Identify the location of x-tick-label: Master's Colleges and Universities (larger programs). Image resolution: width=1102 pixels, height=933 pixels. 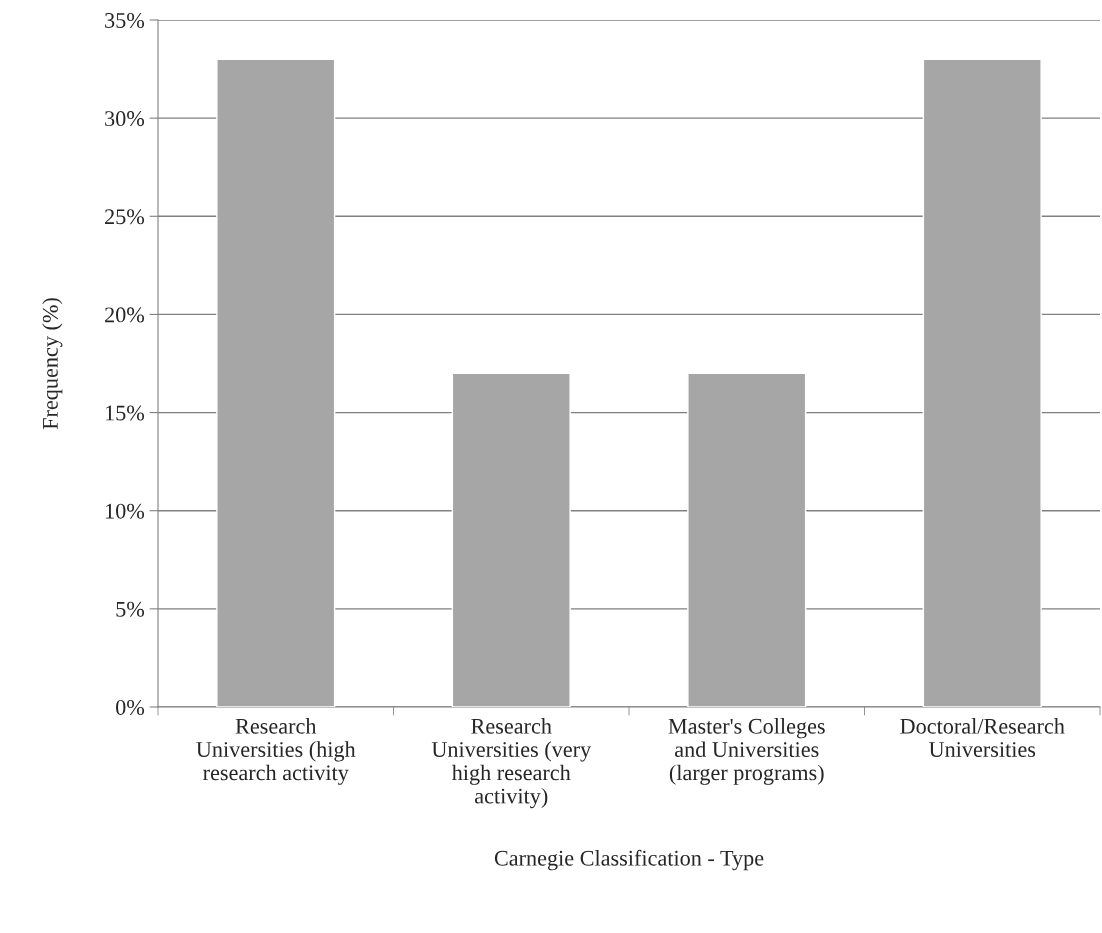
(746, 751).